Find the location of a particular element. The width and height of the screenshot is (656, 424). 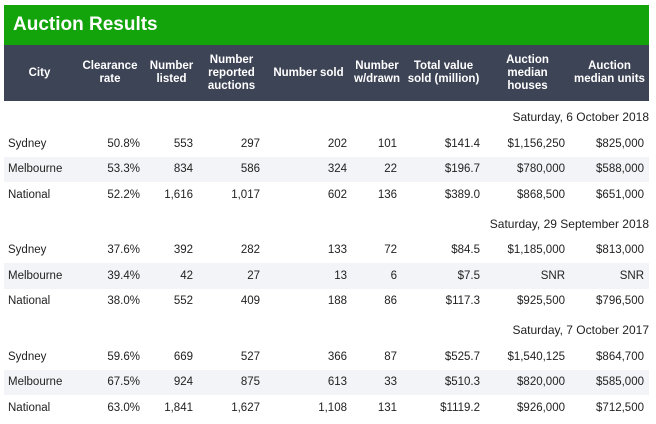

cell-median-units: $796,500 is located at coordinates (620, 301).